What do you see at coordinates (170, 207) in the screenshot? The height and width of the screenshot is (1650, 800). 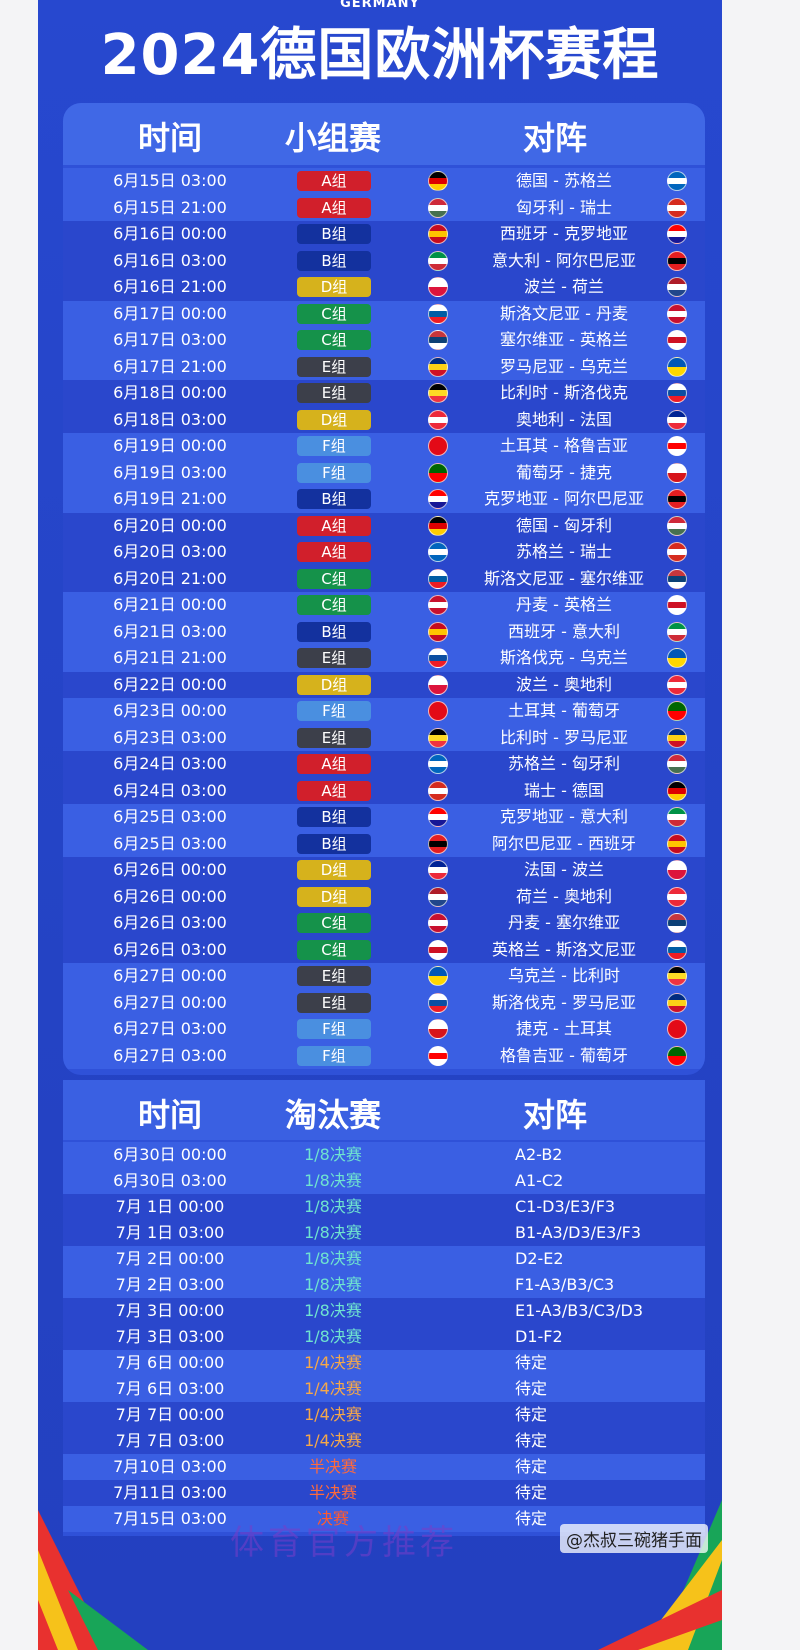 I see `match-time: 6月15日 21:00` at bounding box center [170, 207].